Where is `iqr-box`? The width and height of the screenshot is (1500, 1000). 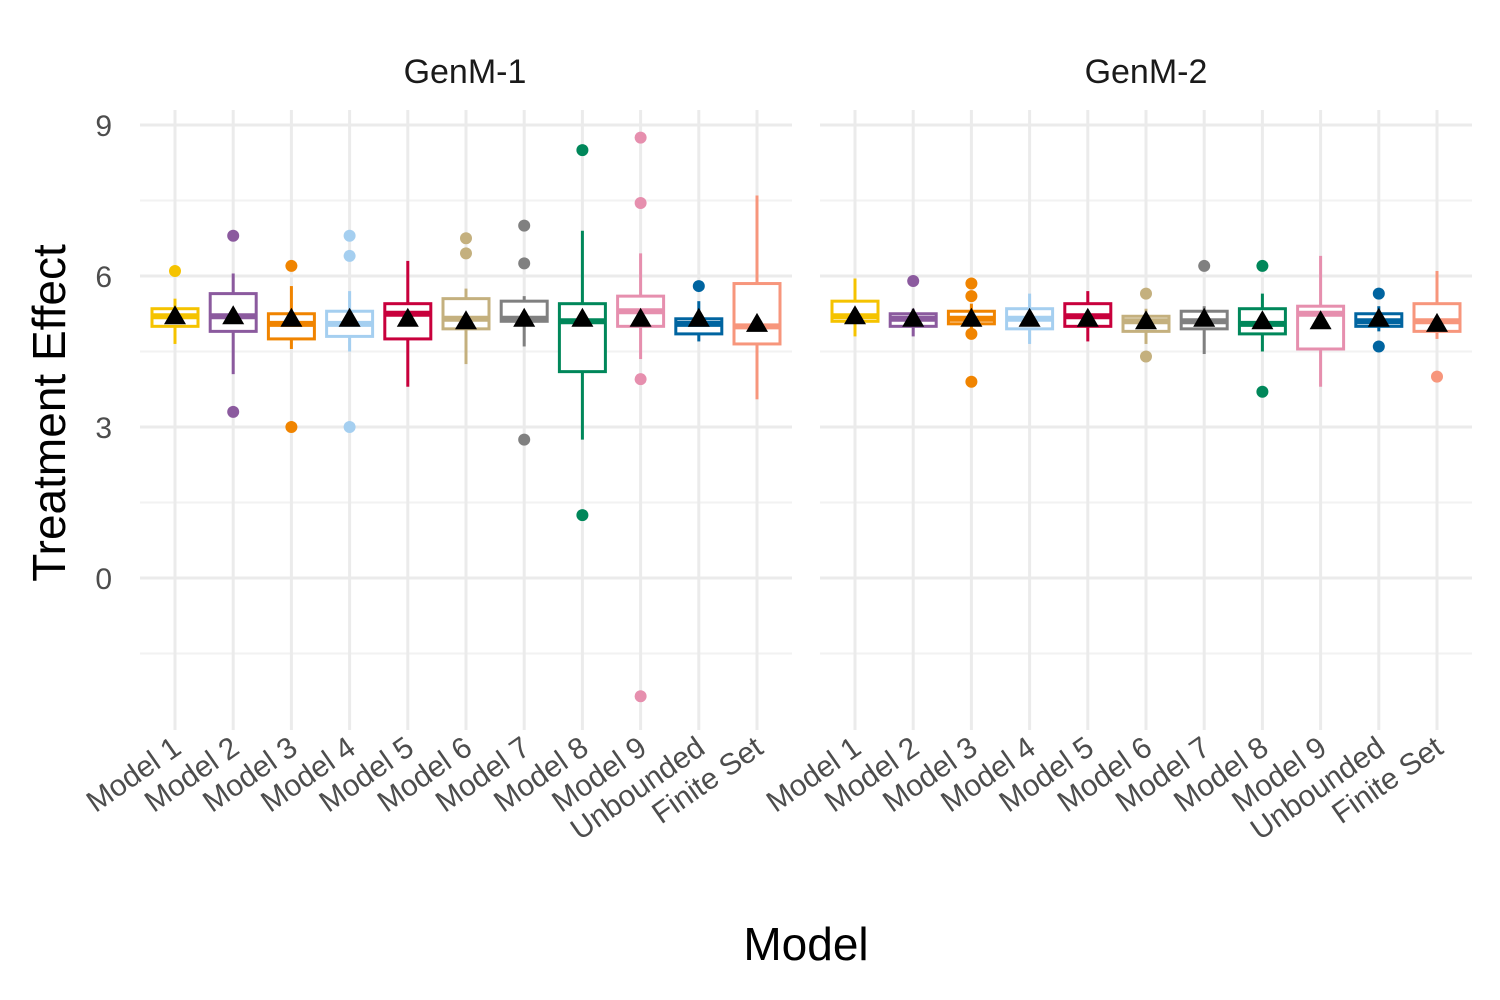
iqr-box is located at coordinates (233, 312).